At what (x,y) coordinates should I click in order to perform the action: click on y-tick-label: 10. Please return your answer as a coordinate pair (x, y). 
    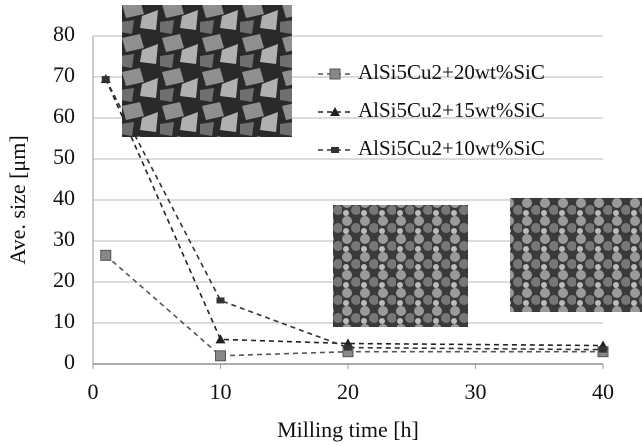
    Looking at the image, I should click on (64, 320).